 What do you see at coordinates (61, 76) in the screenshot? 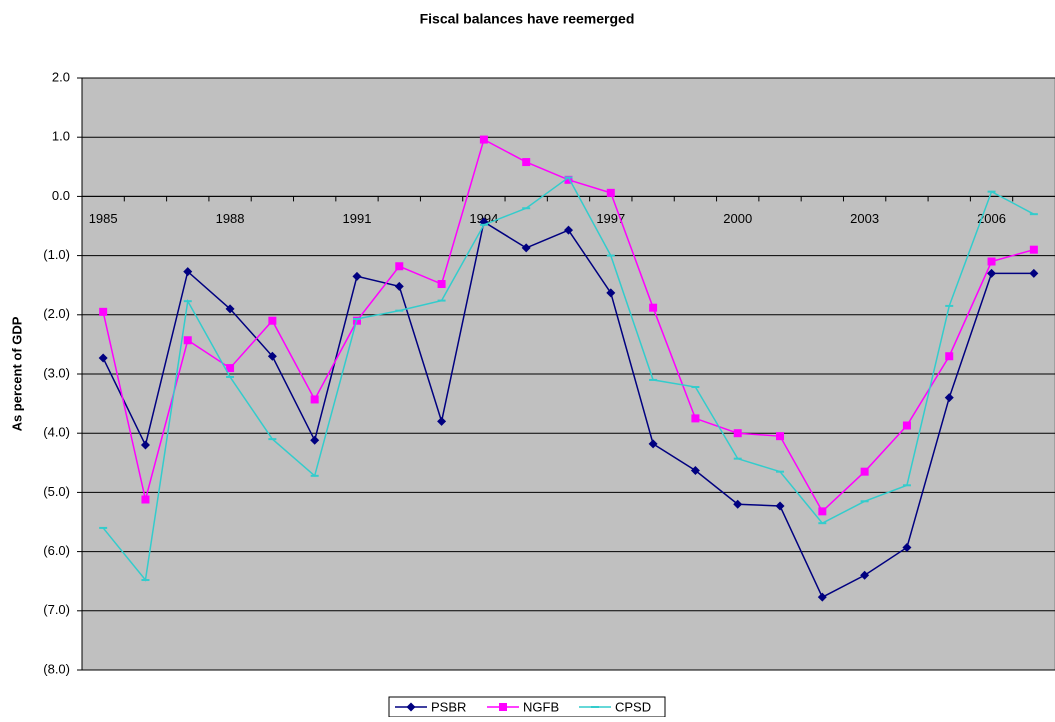
I see `y-tick-label: 2.0` at bounding box center [61, 76].